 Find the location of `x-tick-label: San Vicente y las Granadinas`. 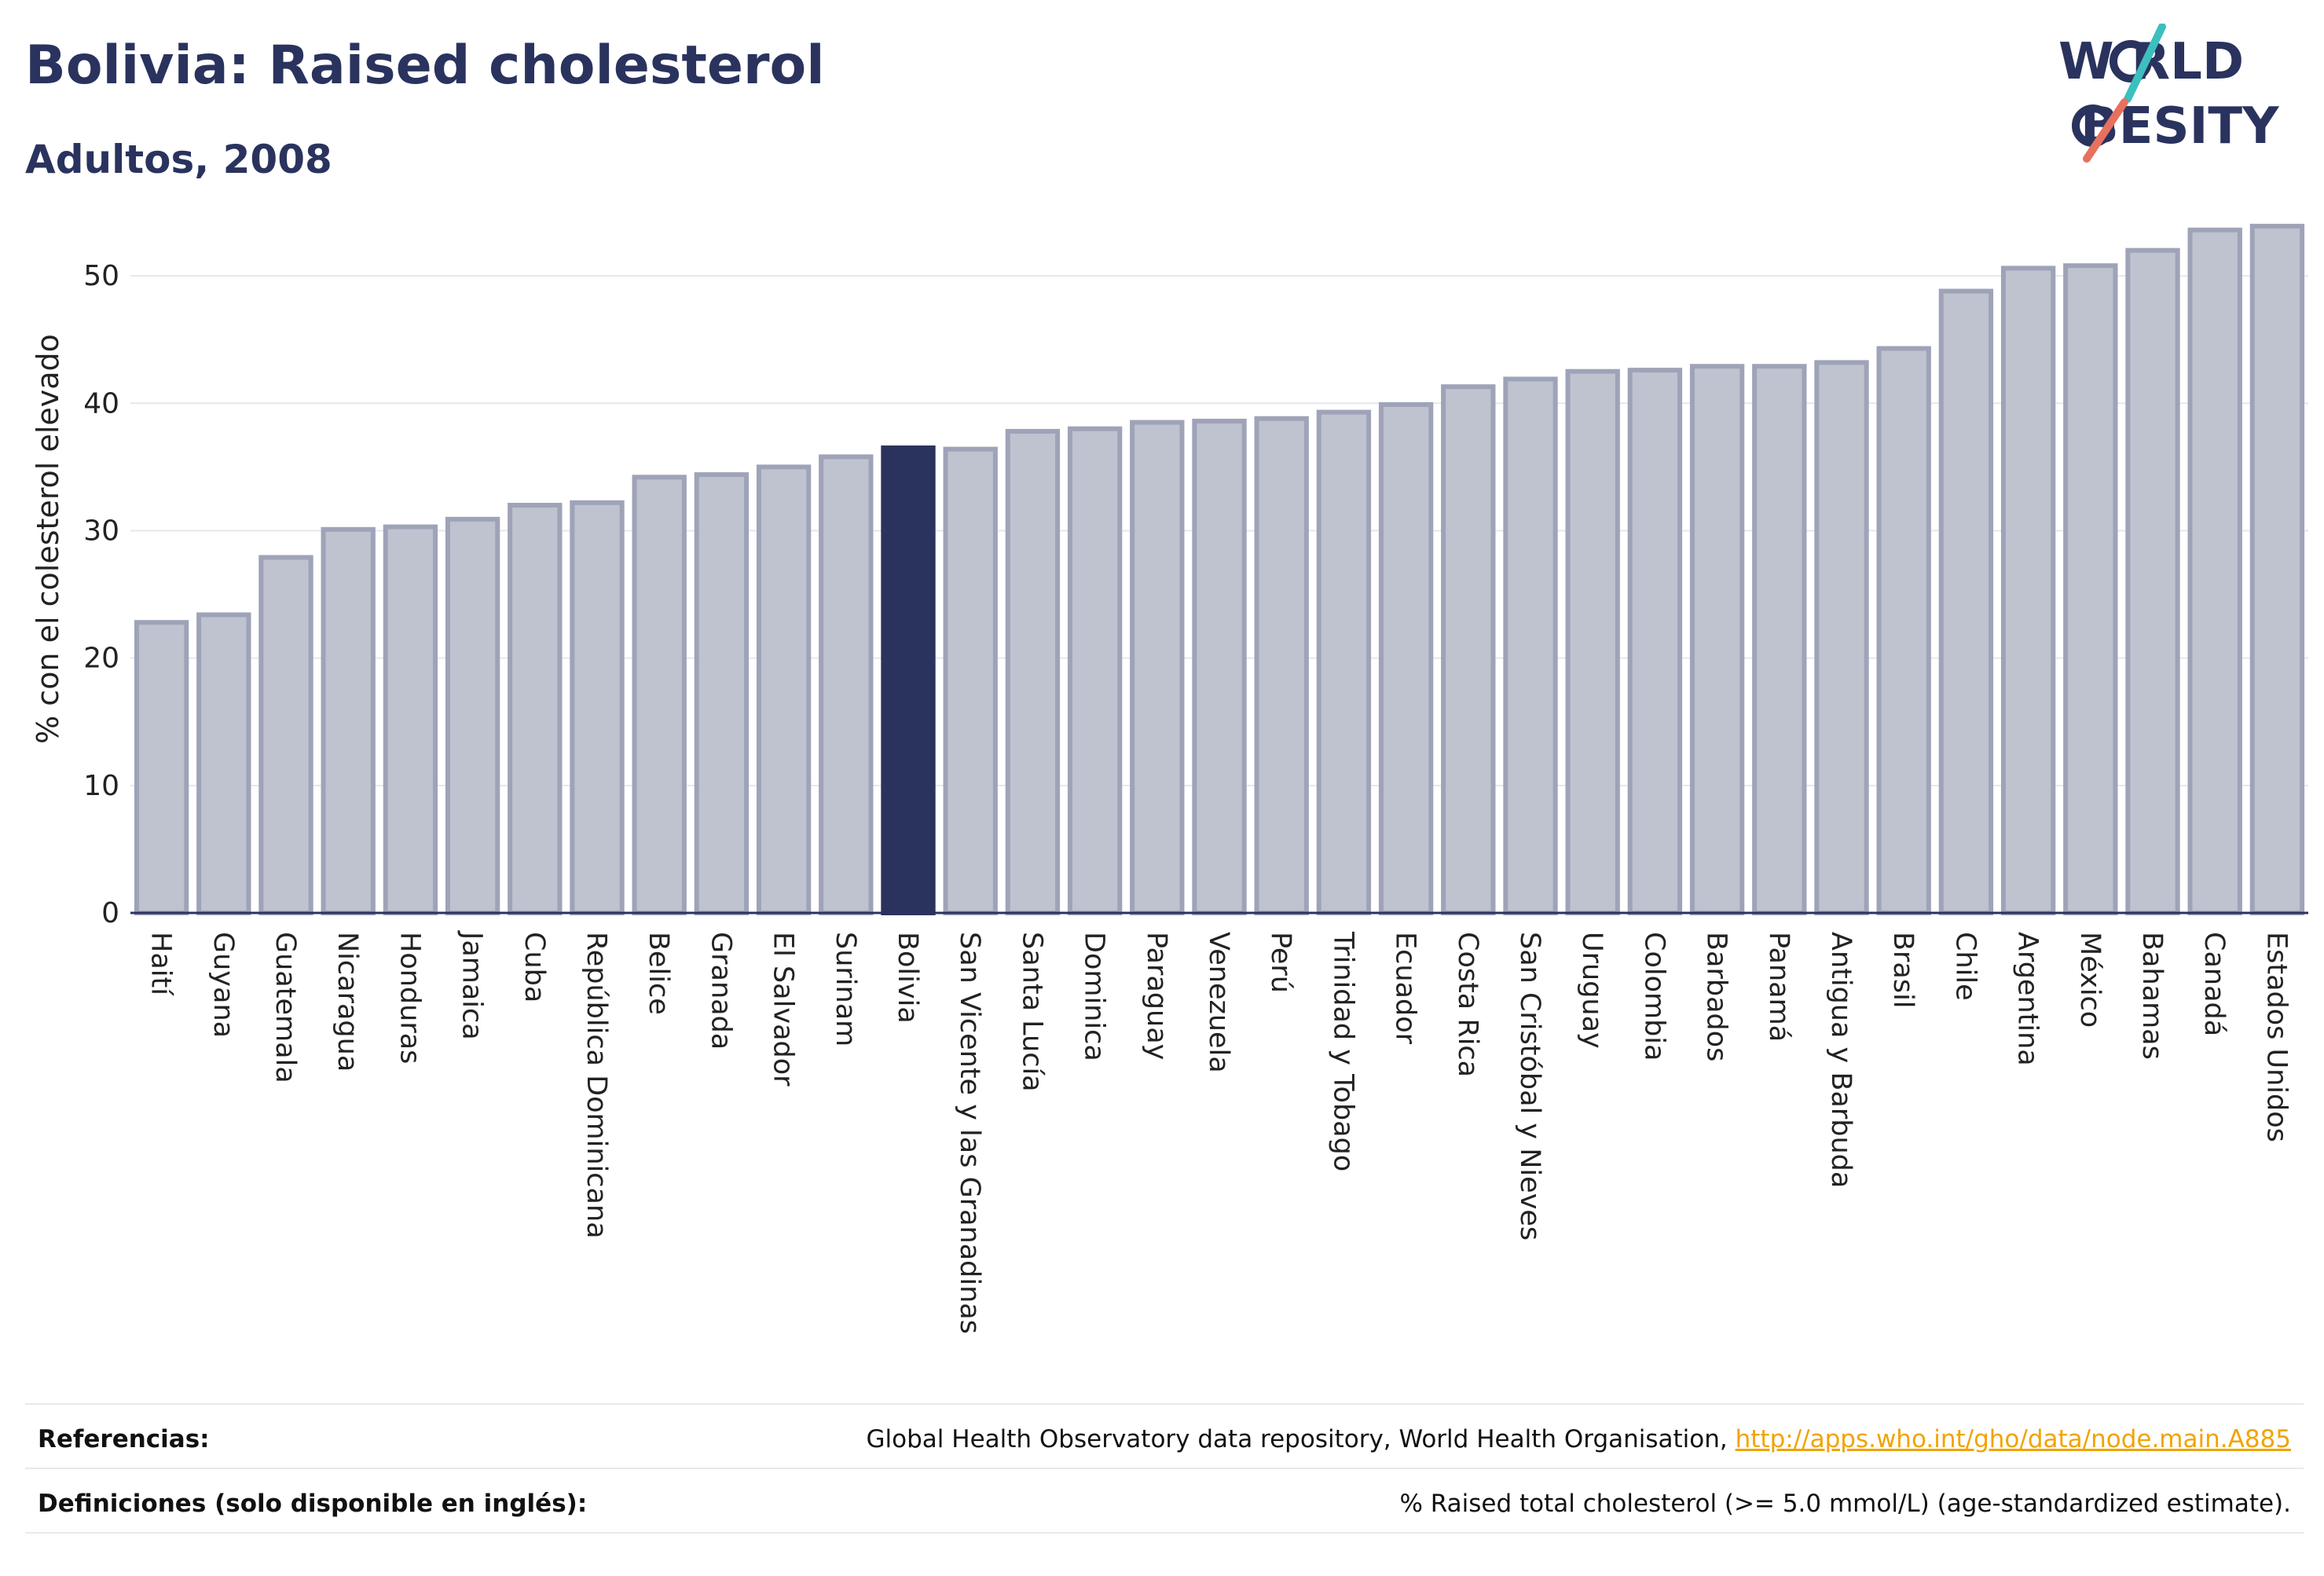

x-tick-label: San Vicente y las Granadinas is located at coordinates (969, 1133).